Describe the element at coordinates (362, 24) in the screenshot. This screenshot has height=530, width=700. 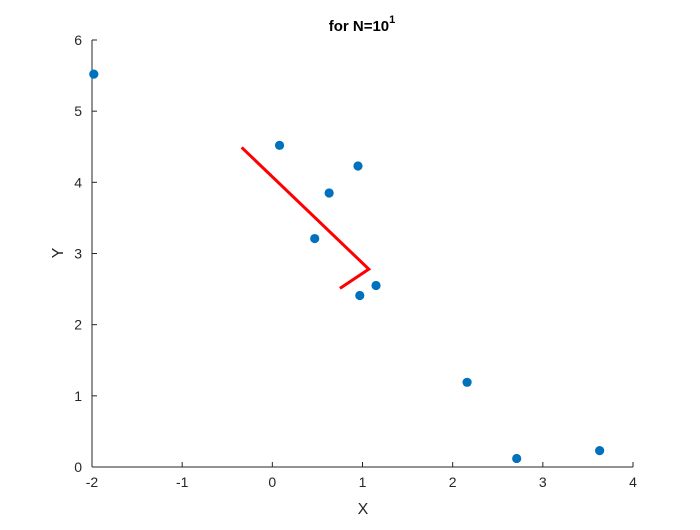
I see `chart-title: for N=101` at that location.